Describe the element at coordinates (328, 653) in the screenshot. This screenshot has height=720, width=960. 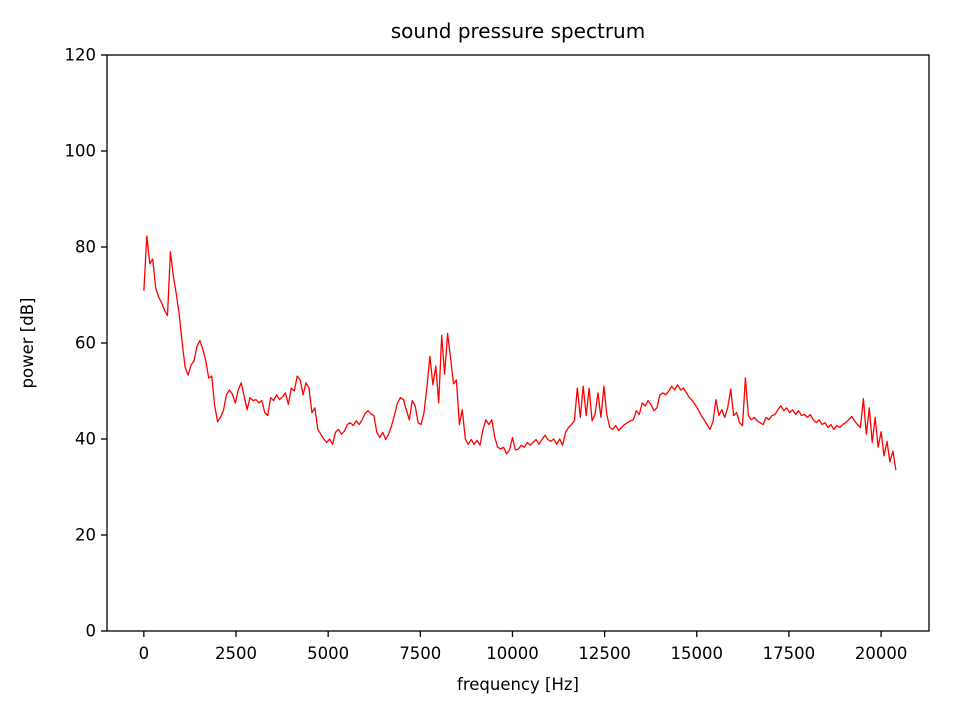
I see `x-tick-label: 5000` at that location.